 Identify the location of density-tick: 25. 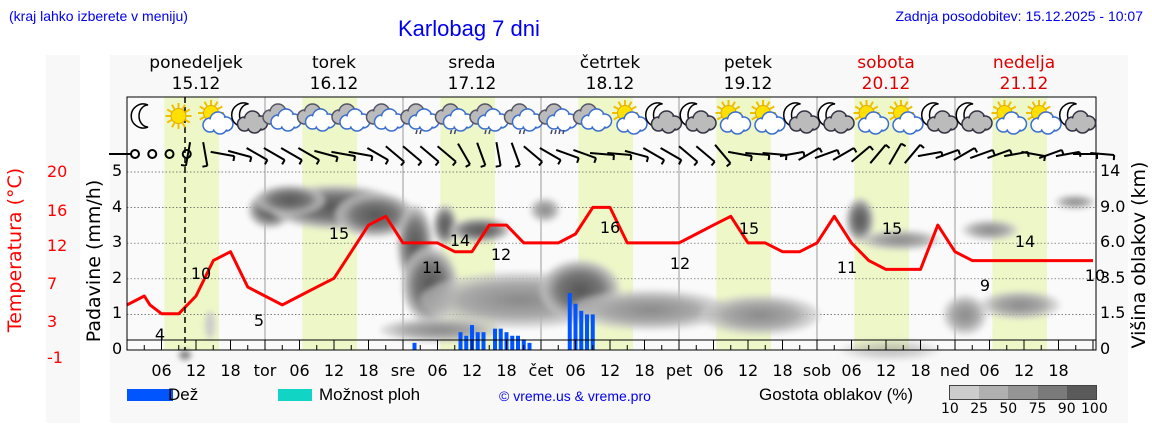
(979, 409).